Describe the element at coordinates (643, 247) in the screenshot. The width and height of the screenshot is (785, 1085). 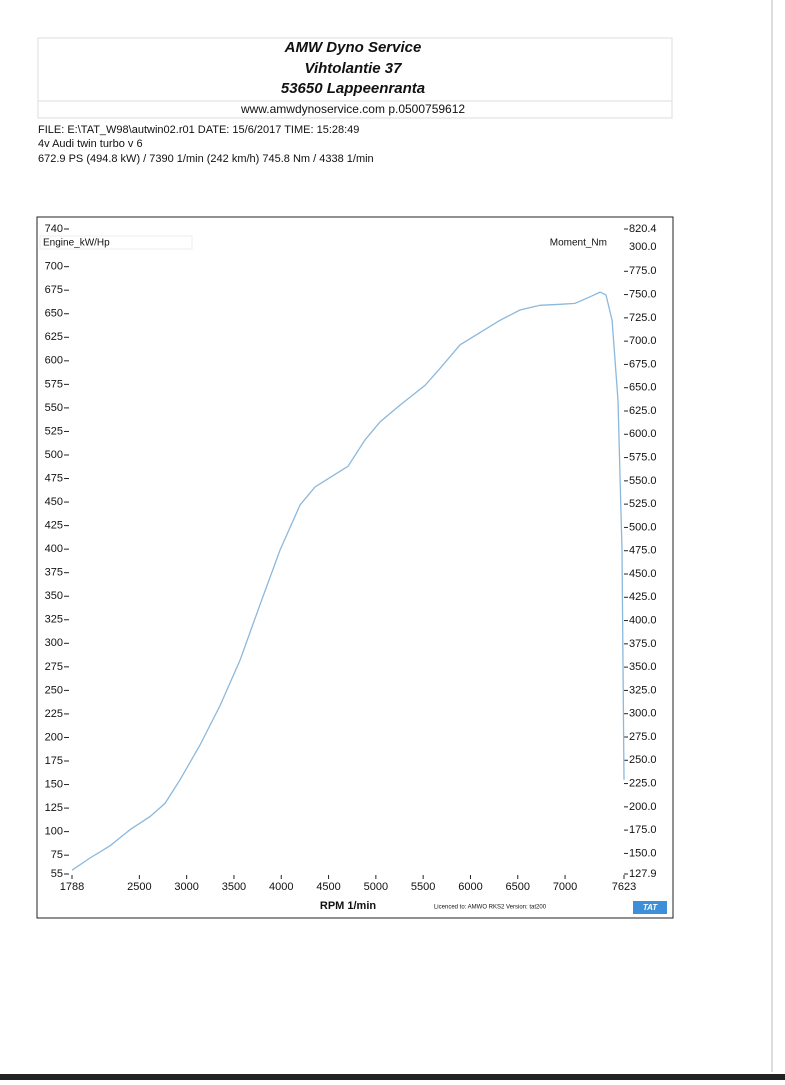
I see `annotation: 300.0` at that location.